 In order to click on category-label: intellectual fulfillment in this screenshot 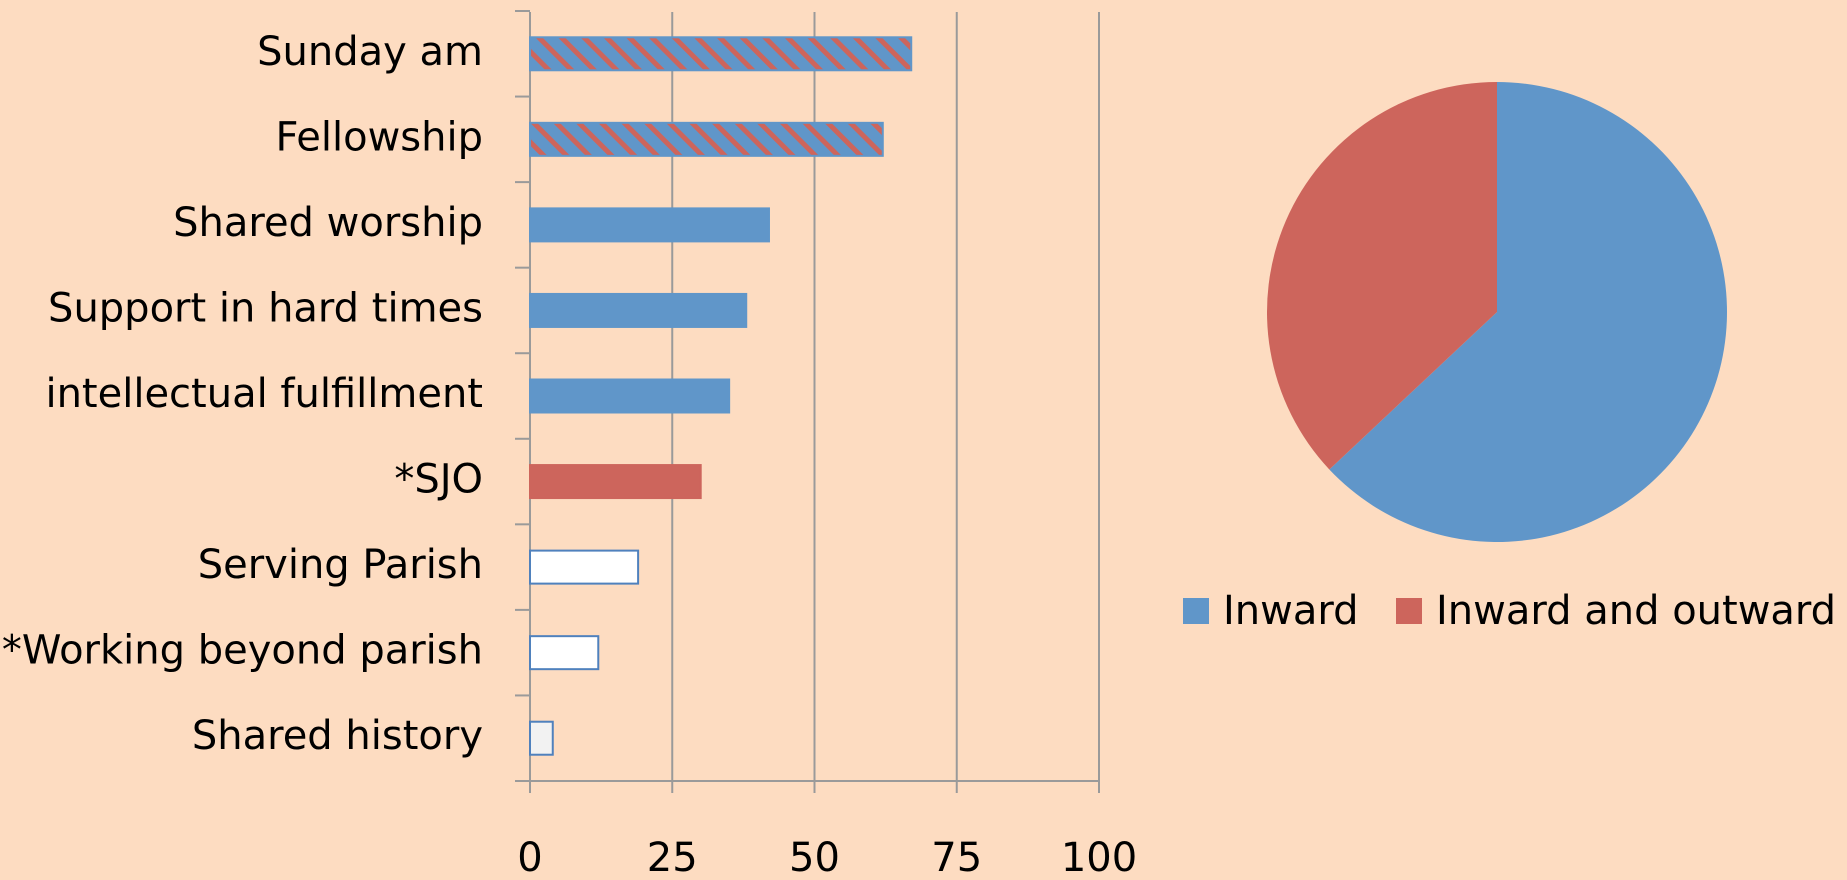, I will do `click(264, 394)`.